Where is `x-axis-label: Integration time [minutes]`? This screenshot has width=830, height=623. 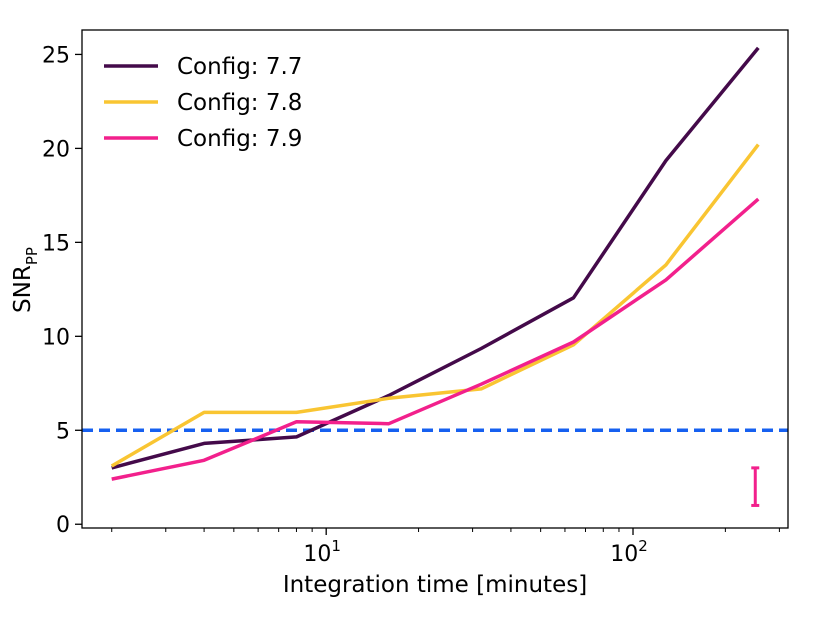 x-axis-label: Integration time [minutes] is located at coordinates (435, 585).